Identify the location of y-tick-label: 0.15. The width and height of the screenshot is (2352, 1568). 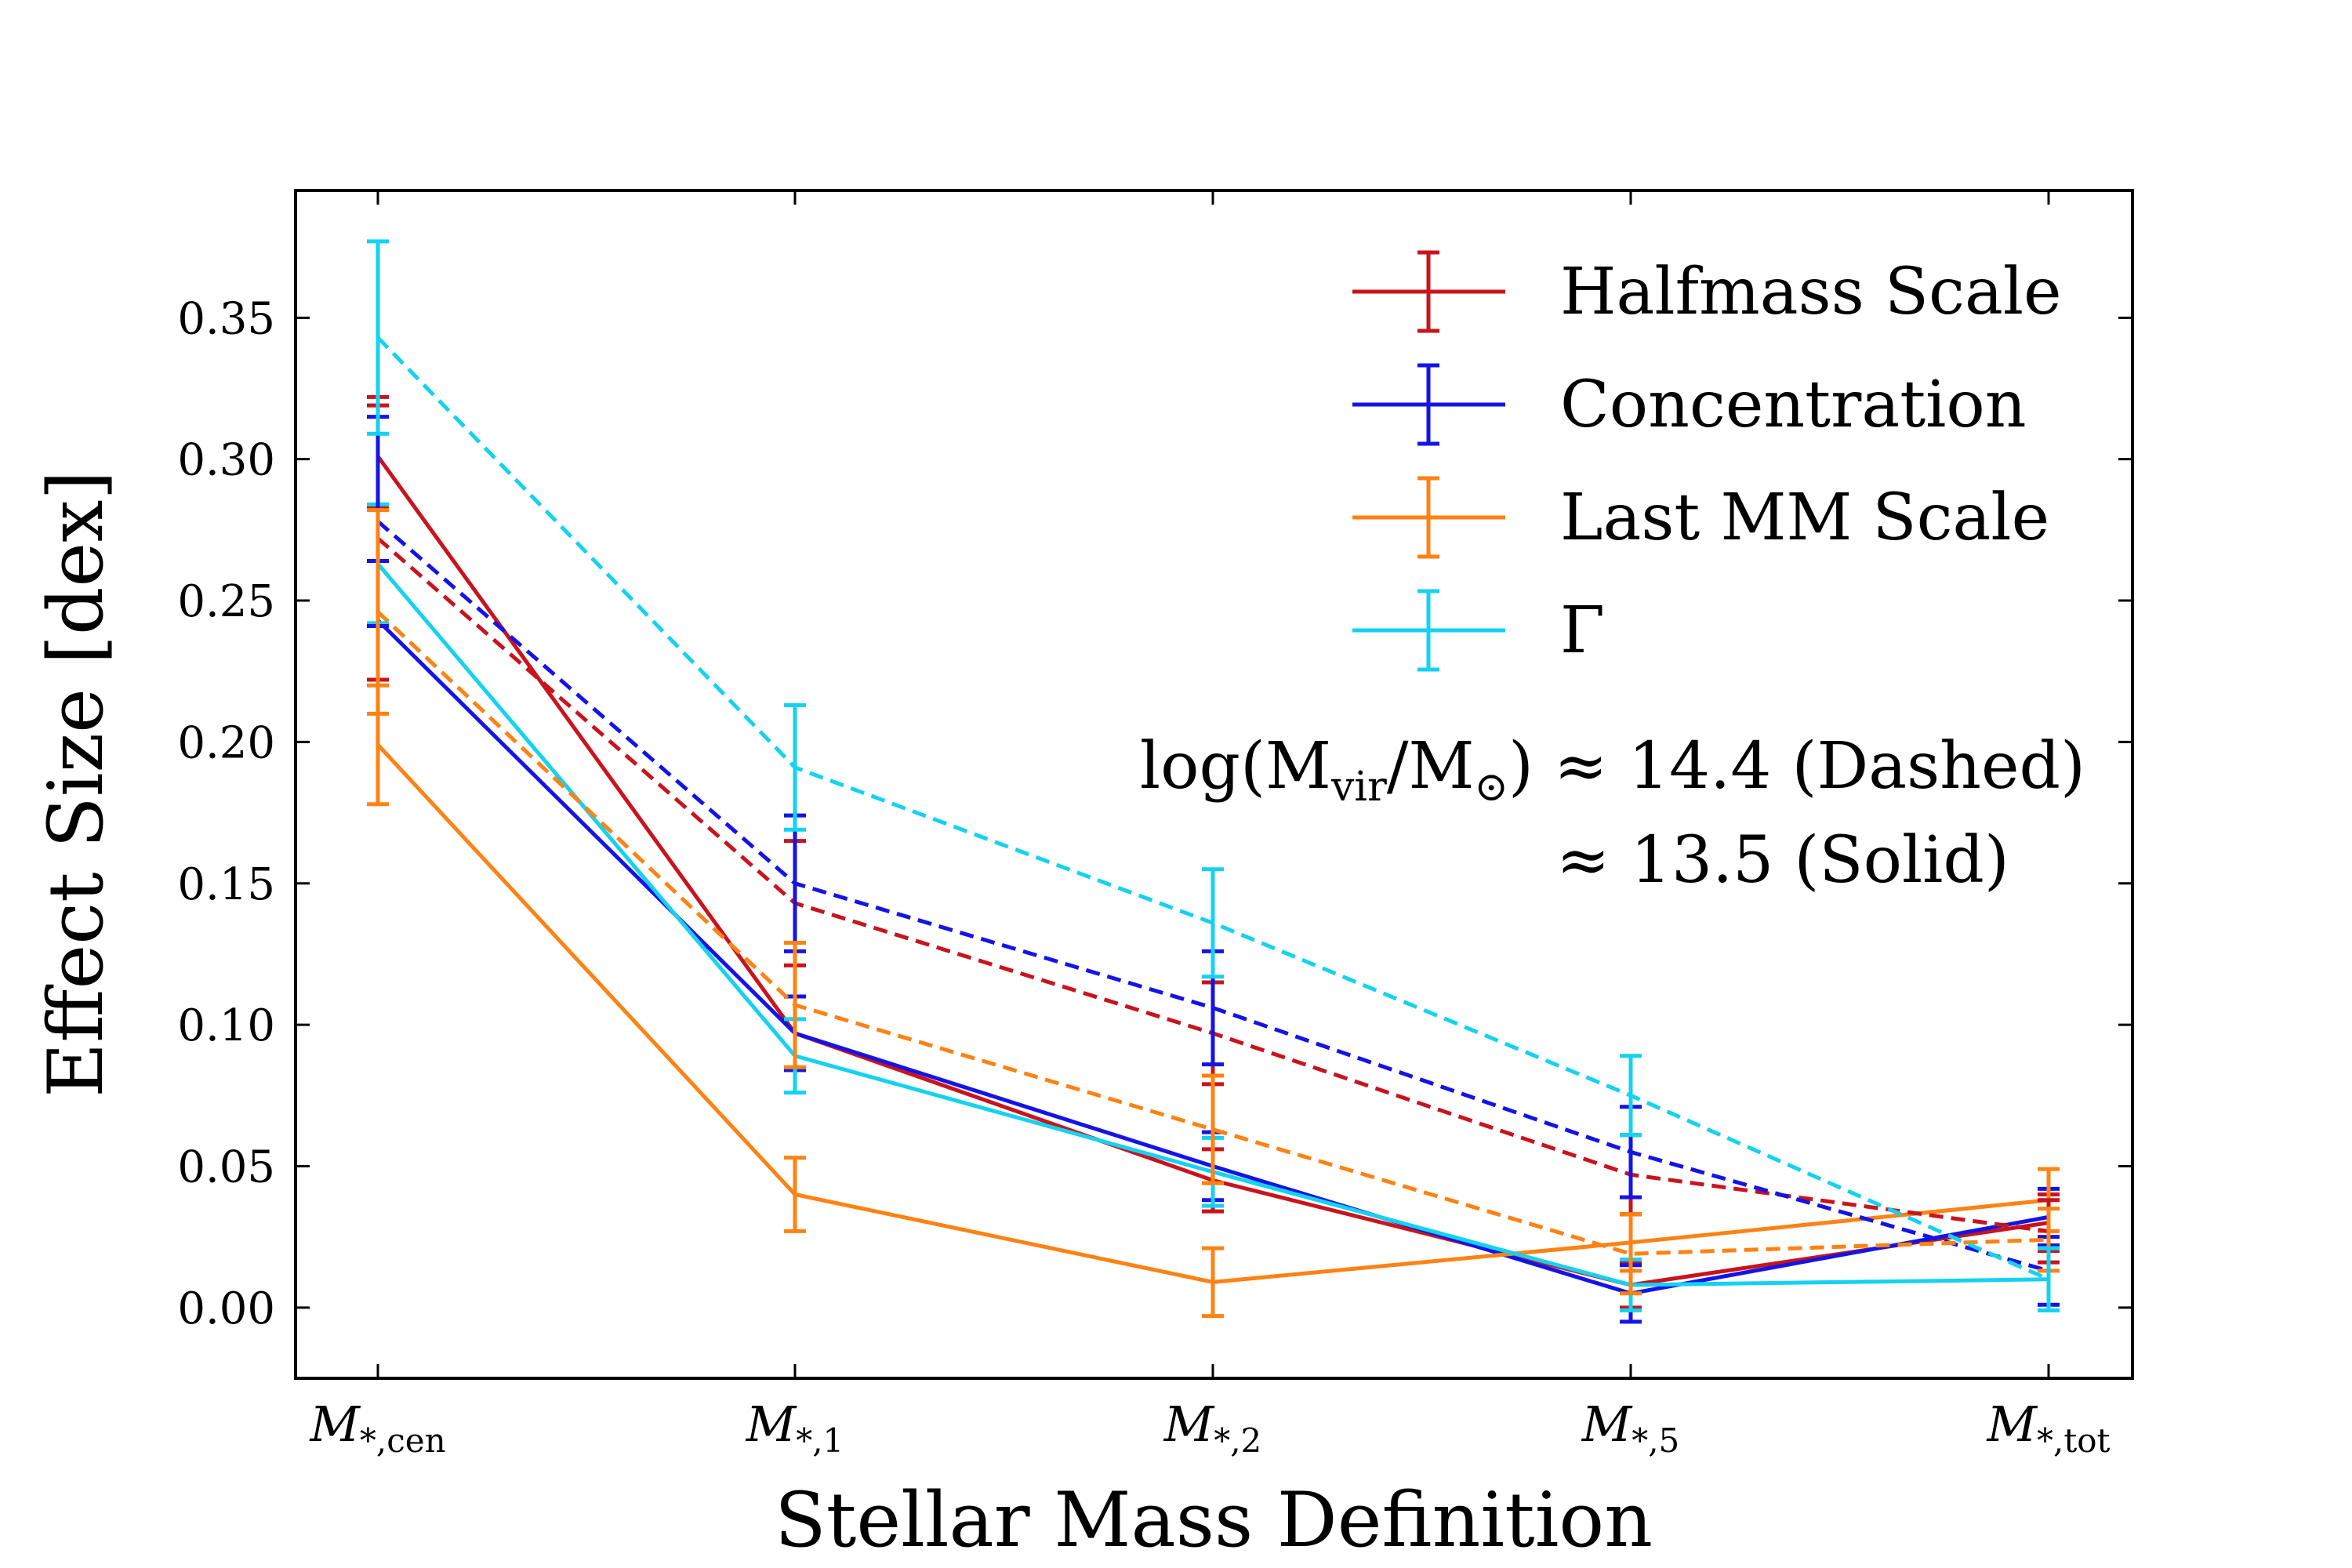
(226, 884).